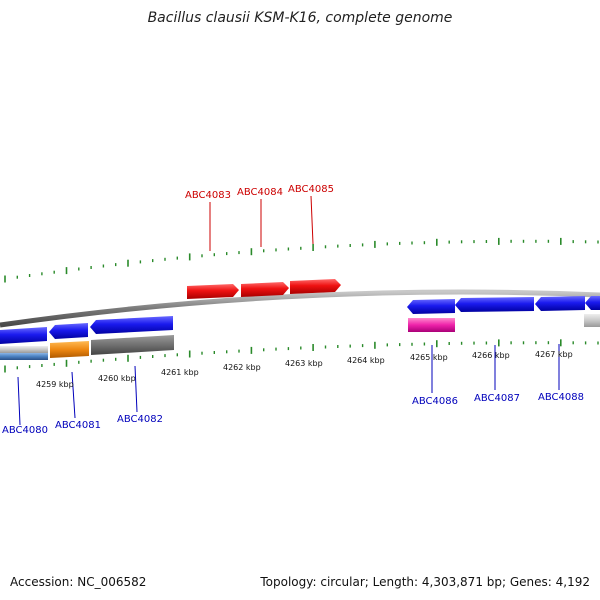  Describe the element at coordinates (131, 325) in the screenshot. I see `gene-ABC4082-arrow` at that location.